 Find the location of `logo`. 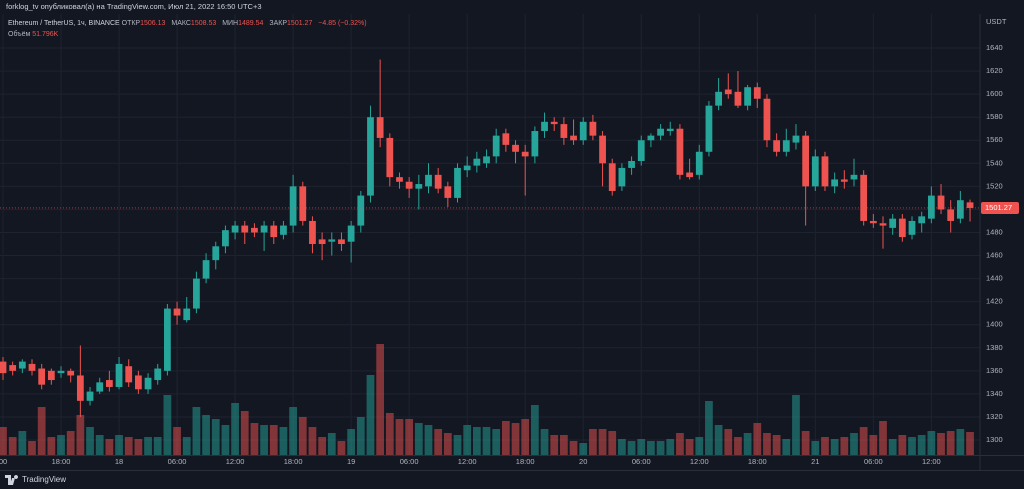

logo is located at coordinates (12, 480).